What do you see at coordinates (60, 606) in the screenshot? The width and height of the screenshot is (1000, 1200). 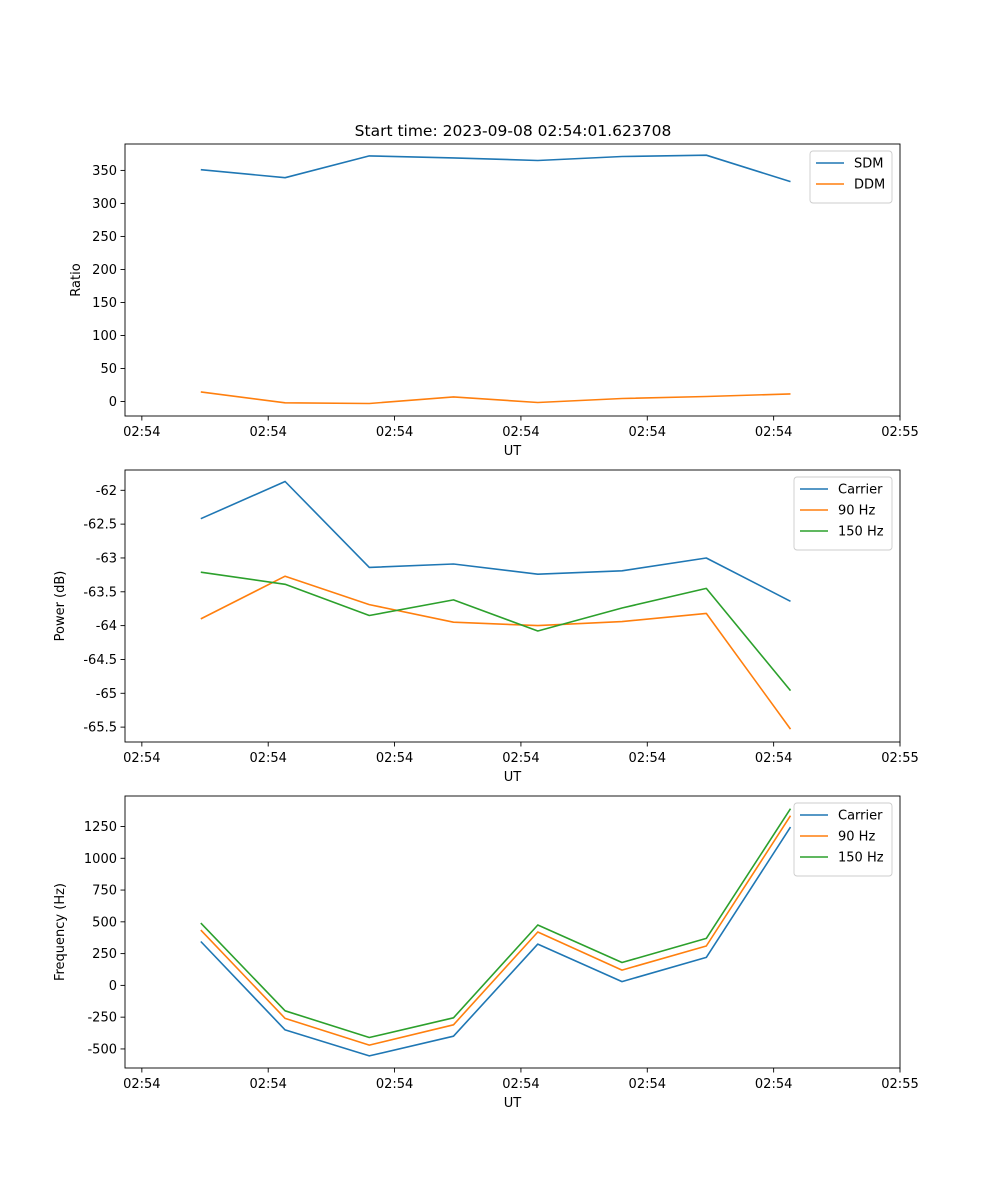 I see `y-axis-label: Power (dB)` at bounding box center [60, 606].